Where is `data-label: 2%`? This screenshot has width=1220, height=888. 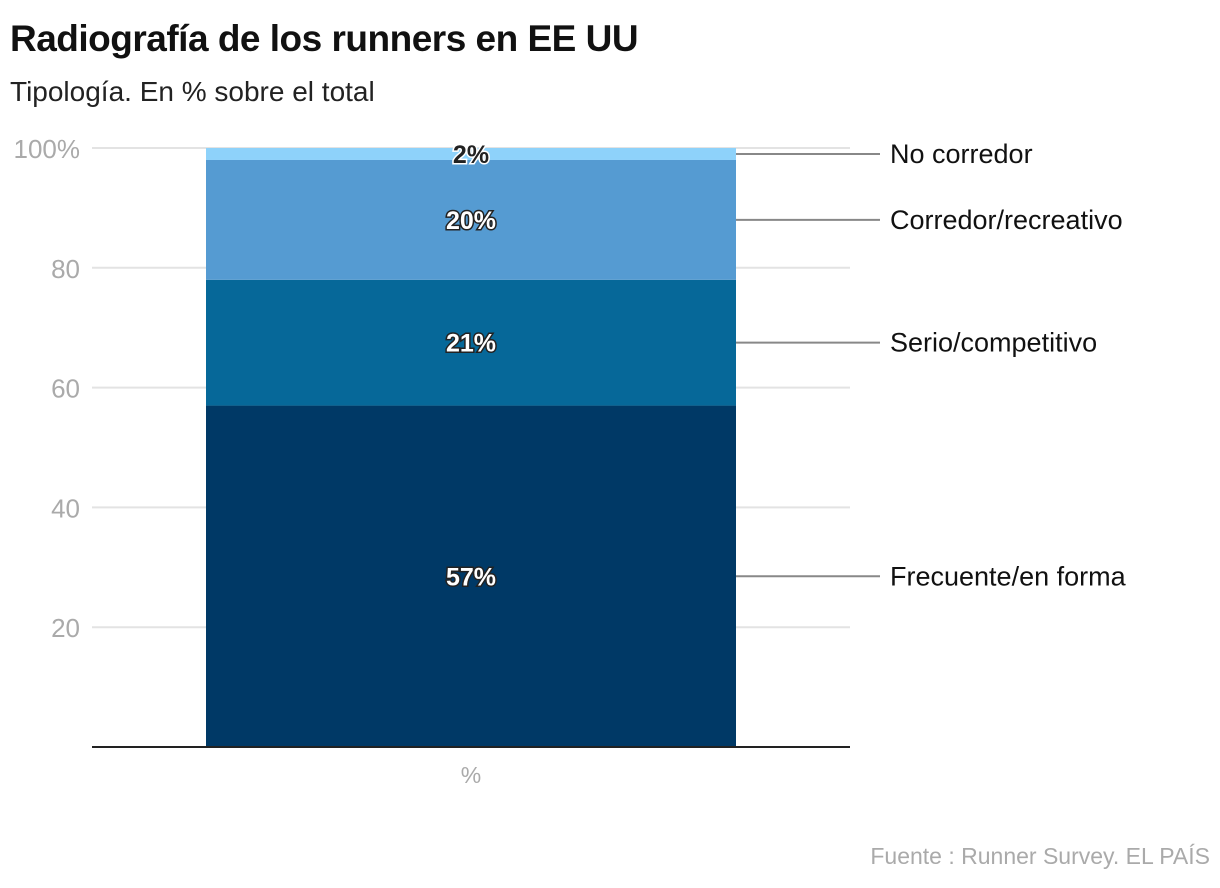
data-label: 2% is located at coordinates (471, 155).